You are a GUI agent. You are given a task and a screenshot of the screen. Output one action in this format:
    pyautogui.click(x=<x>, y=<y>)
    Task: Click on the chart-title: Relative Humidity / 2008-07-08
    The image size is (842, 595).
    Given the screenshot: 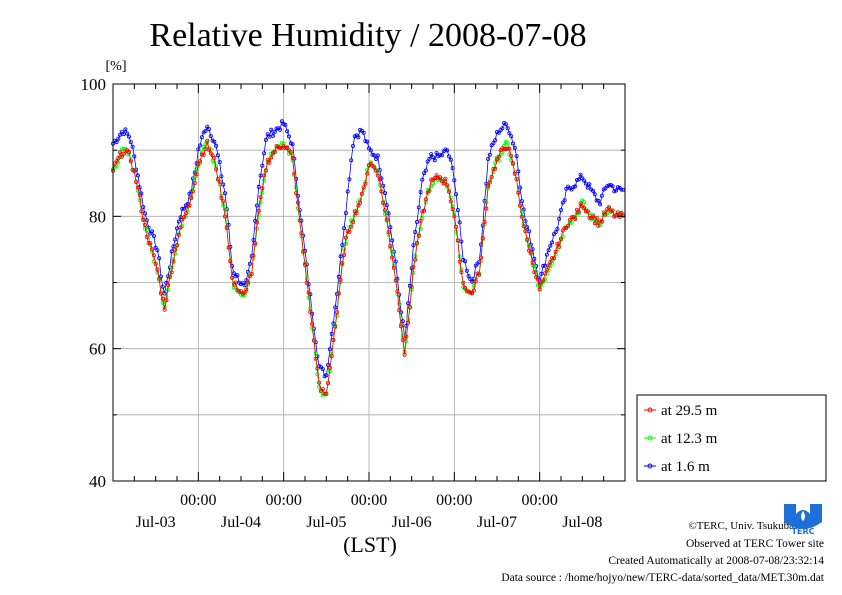 What is the action you would take?
    pyautogui.click(x=367, y=35)
    